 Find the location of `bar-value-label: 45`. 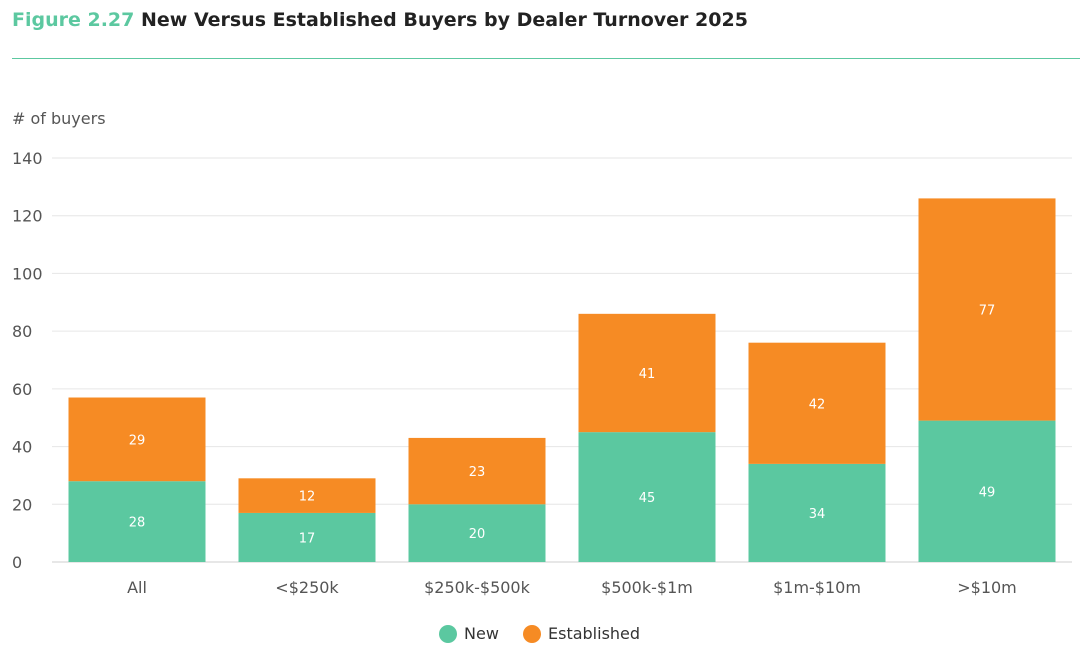

bar-value-label: 45 is located at coordinates (647, 498).